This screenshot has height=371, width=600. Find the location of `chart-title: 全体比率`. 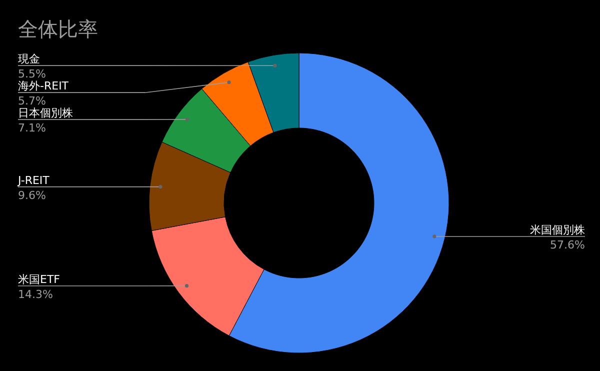

chart-title: 全体比率 is located at coordinates (58, 29).